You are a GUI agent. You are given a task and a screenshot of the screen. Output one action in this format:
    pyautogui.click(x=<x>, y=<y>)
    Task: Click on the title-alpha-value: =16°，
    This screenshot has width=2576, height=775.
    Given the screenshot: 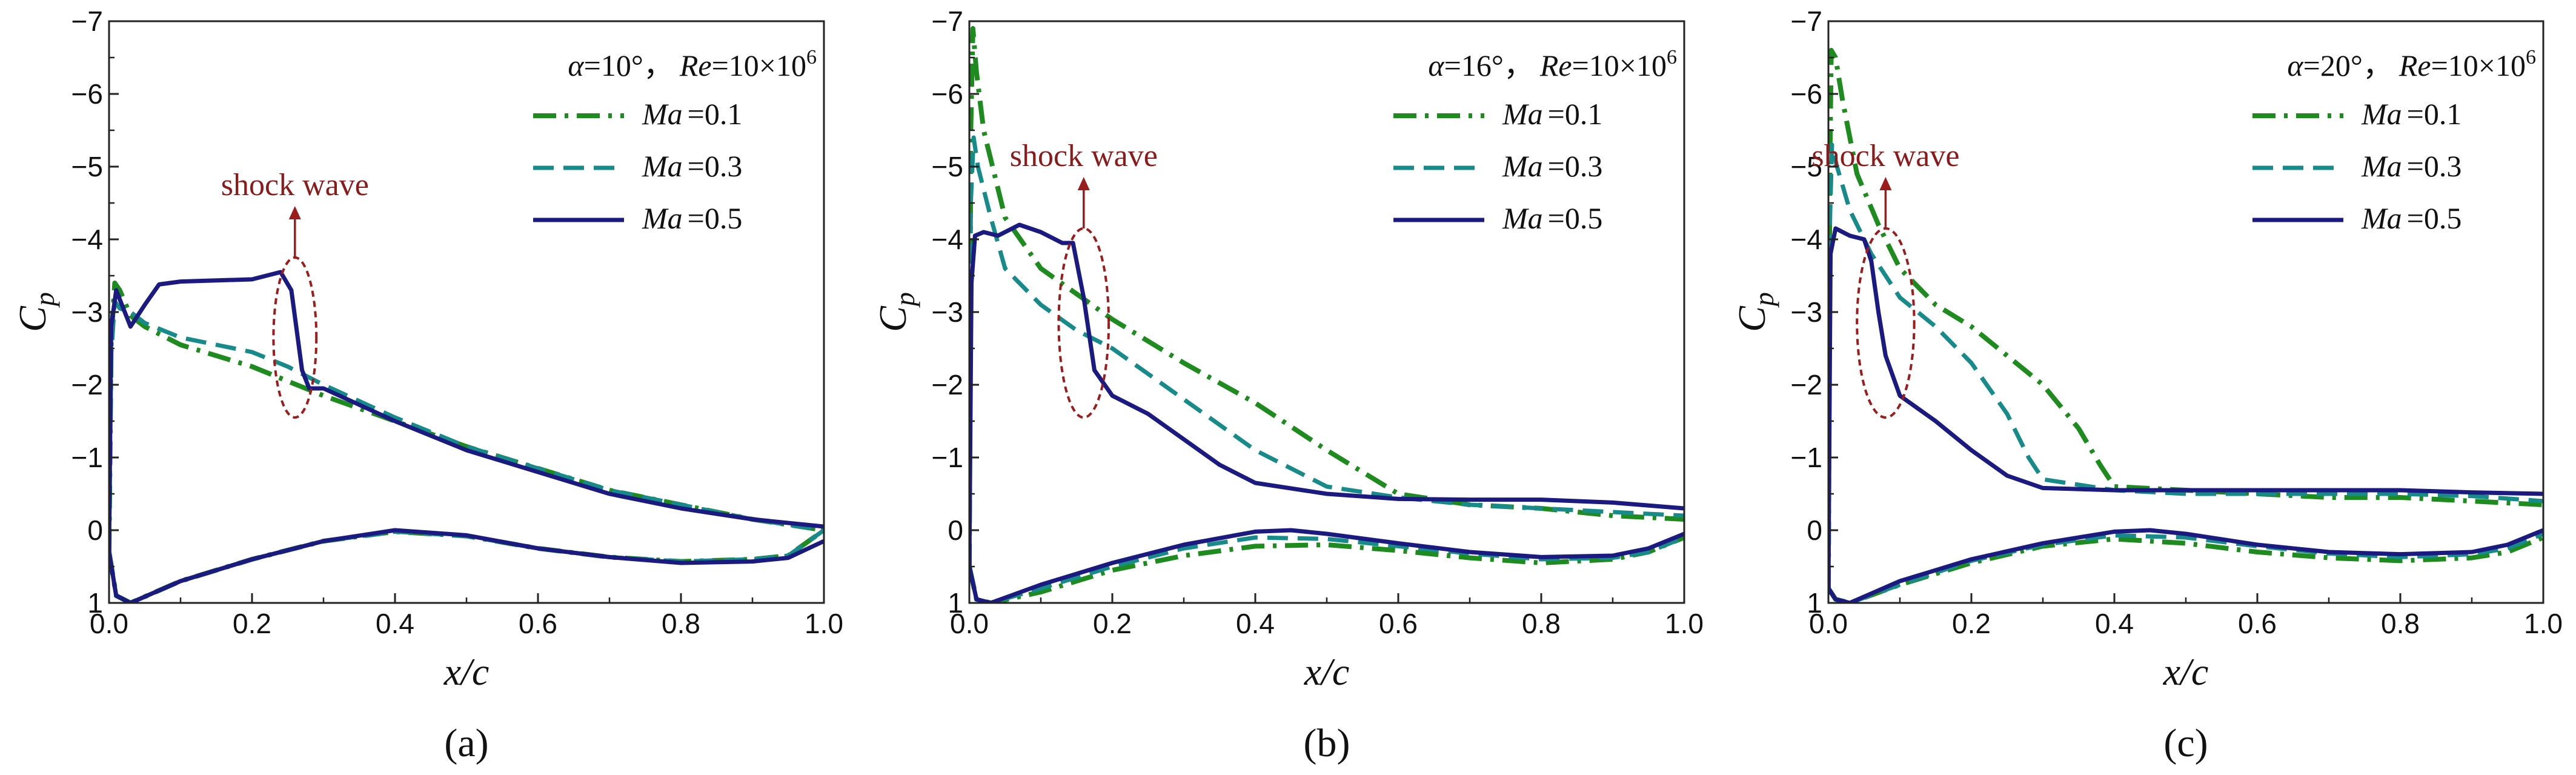 What is the action you would take?
    pyautogui.click(x=1489, y=65)
    